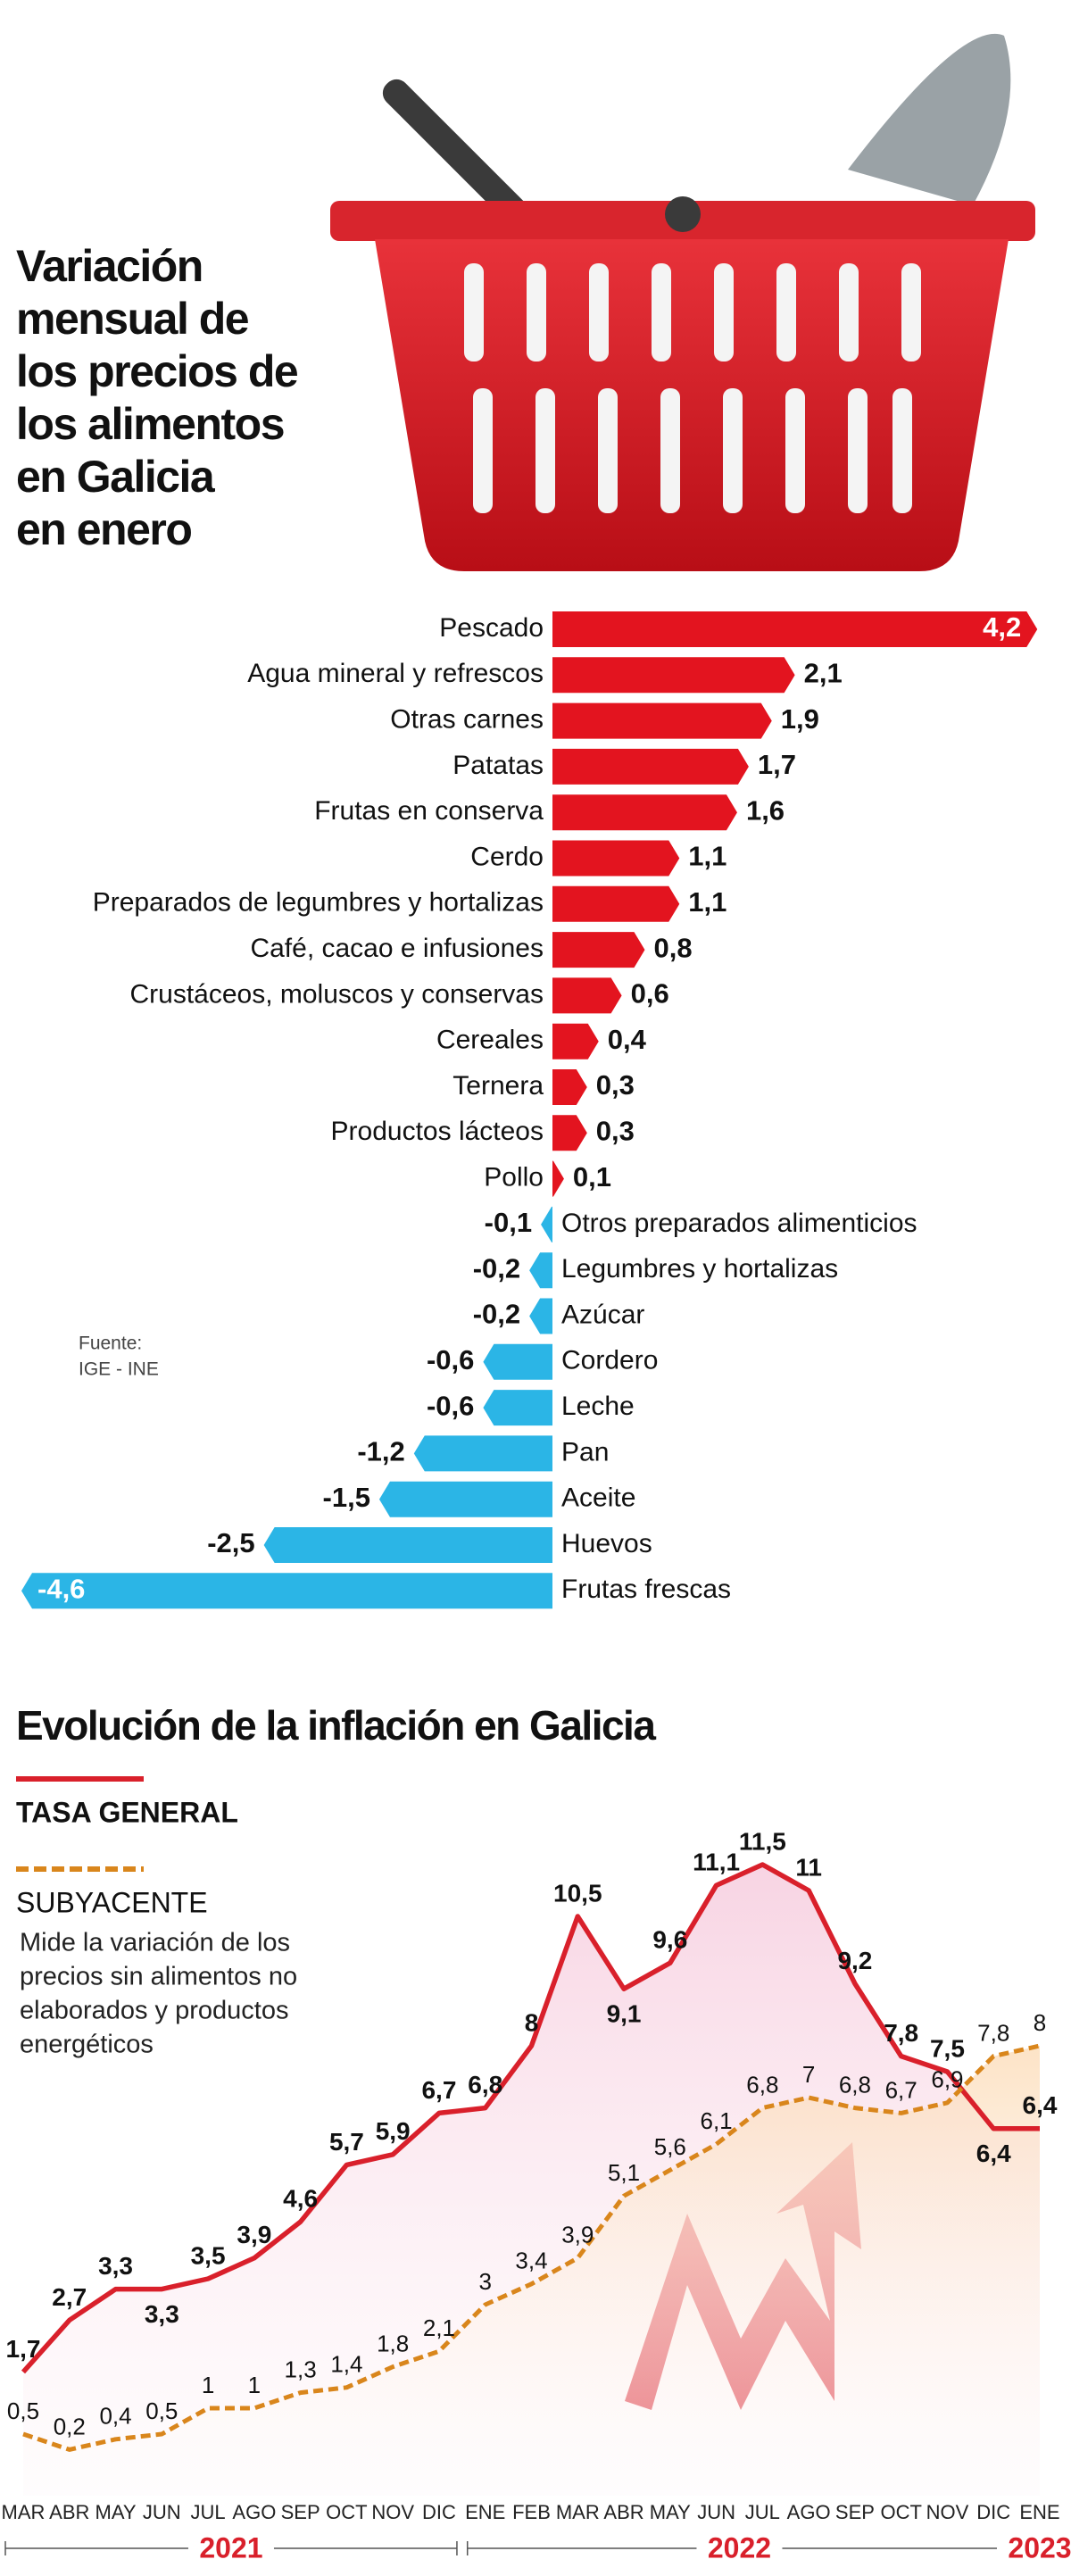 The height and width of the screenshot is (2576, 1071). What do you see at coordinates (346, 1498) in the screenshot?
I see `value-label: -1,5` at bounding box center [346, 1498].